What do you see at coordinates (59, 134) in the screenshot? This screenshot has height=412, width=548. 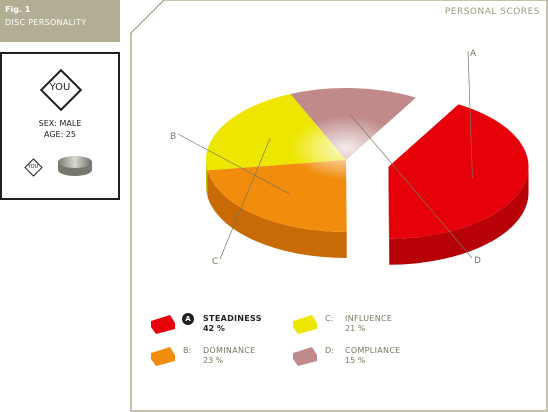 I see `age-label: AGE: 25` at bounding box center [59, 134].